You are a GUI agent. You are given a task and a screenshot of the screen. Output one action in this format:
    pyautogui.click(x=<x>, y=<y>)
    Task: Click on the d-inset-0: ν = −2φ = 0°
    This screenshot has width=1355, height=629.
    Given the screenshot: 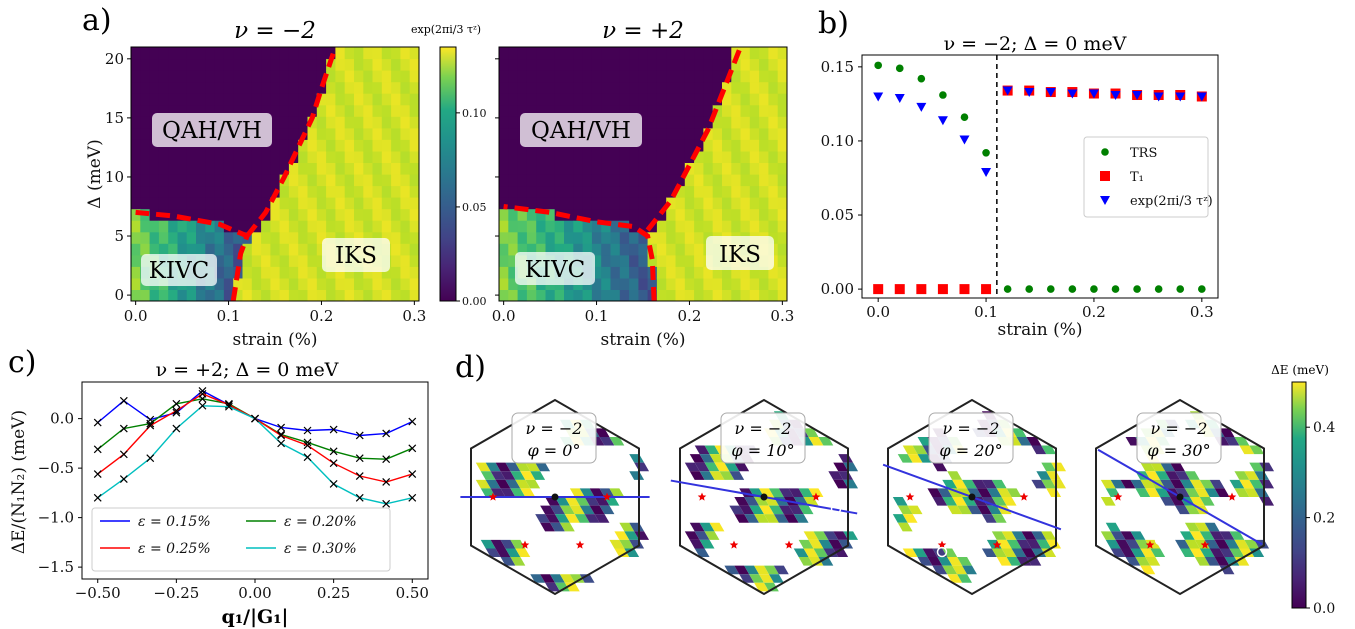 What is the action you would take?
    pyautogui.click(x=555, y=497)
    